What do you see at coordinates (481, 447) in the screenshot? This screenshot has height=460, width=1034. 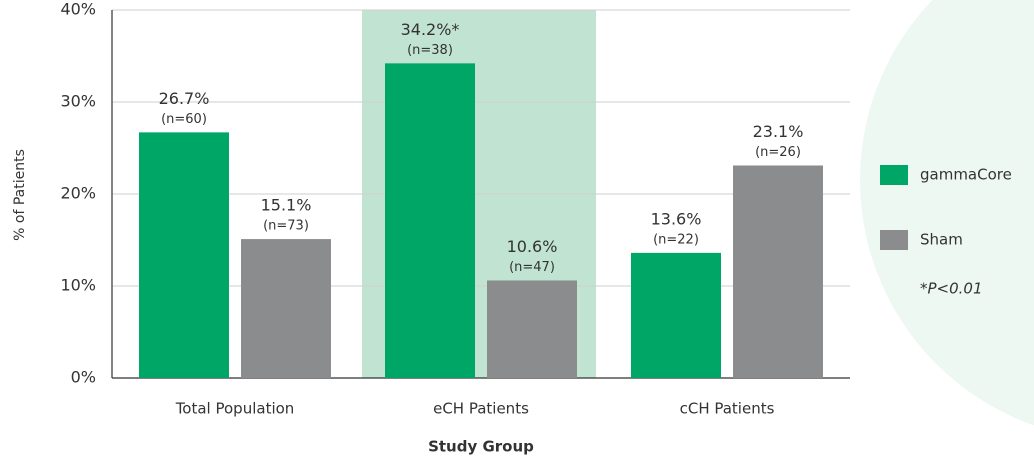 I see `x-axis-label: Study Group` at bounding box center [481, 447].